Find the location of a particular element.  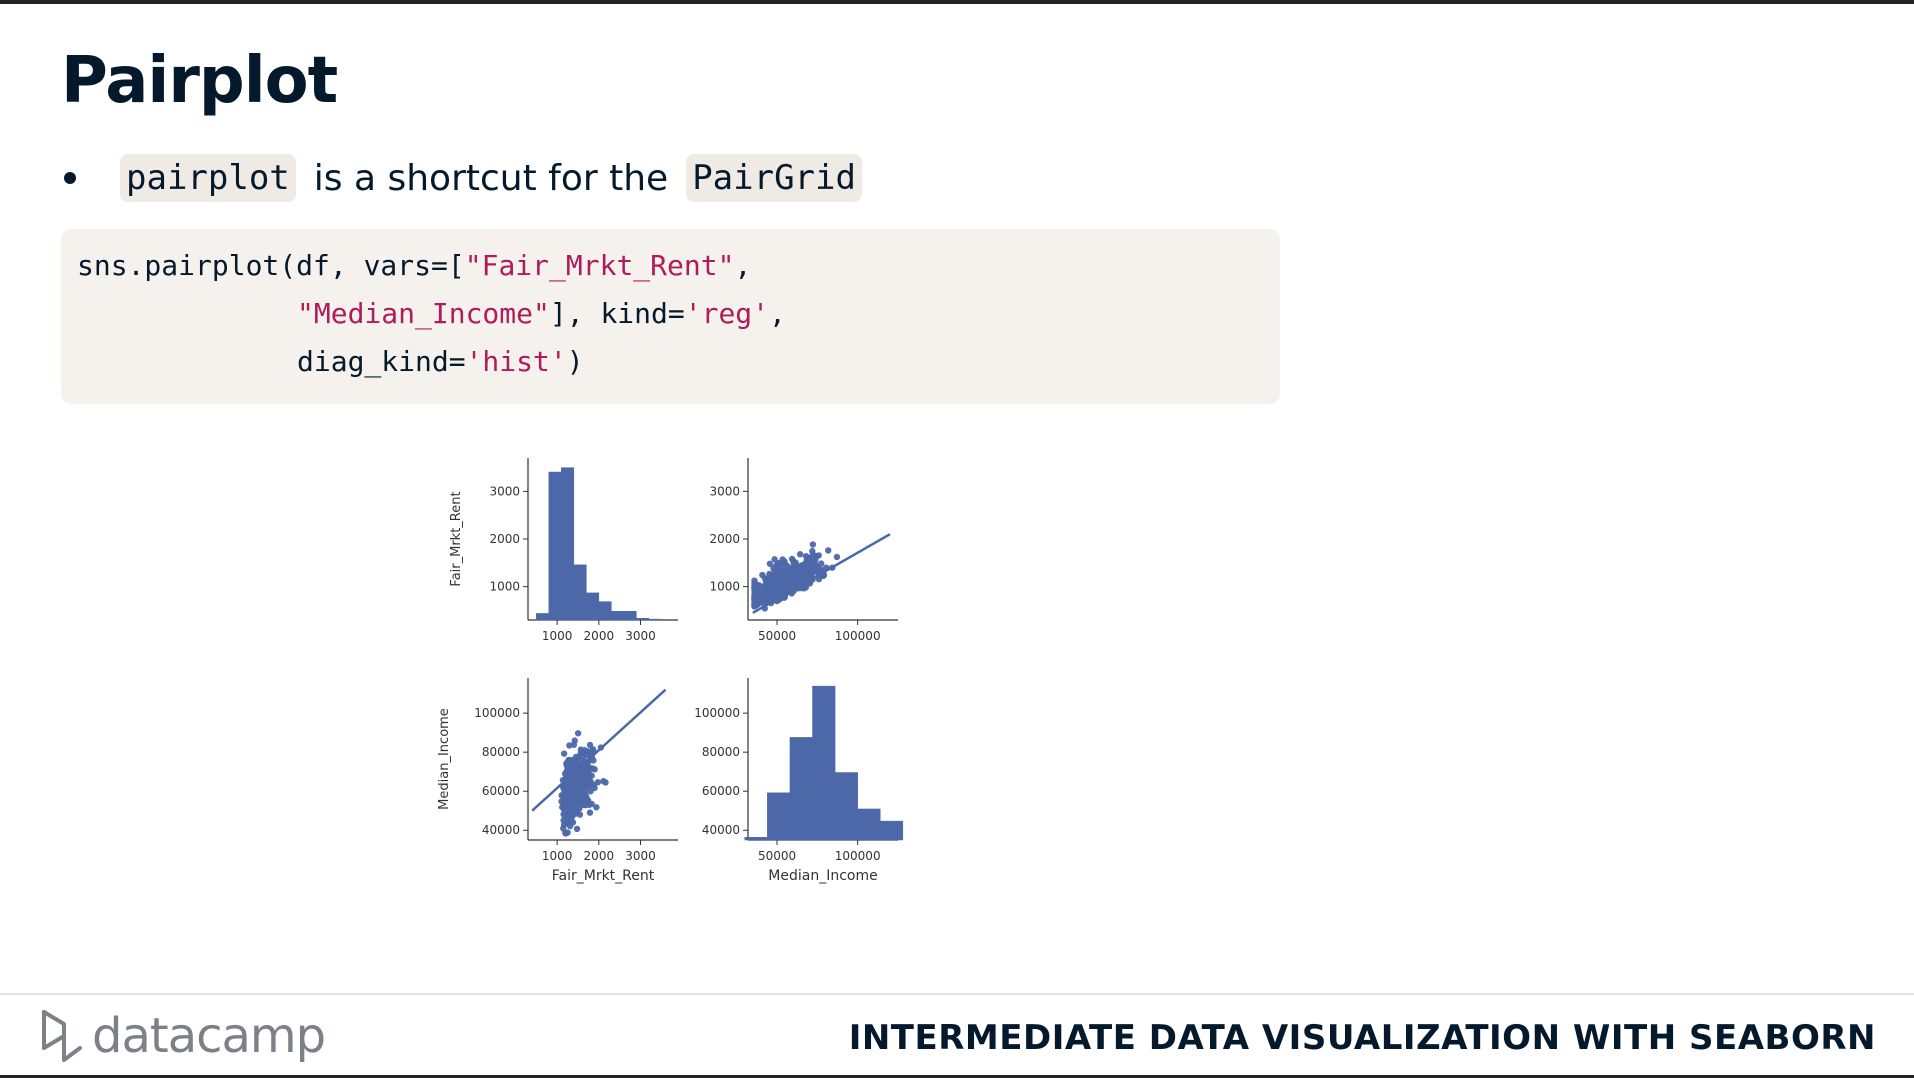

code-line-2: "Median_Income"], kind='reg', is located at coordinates (541, 313).